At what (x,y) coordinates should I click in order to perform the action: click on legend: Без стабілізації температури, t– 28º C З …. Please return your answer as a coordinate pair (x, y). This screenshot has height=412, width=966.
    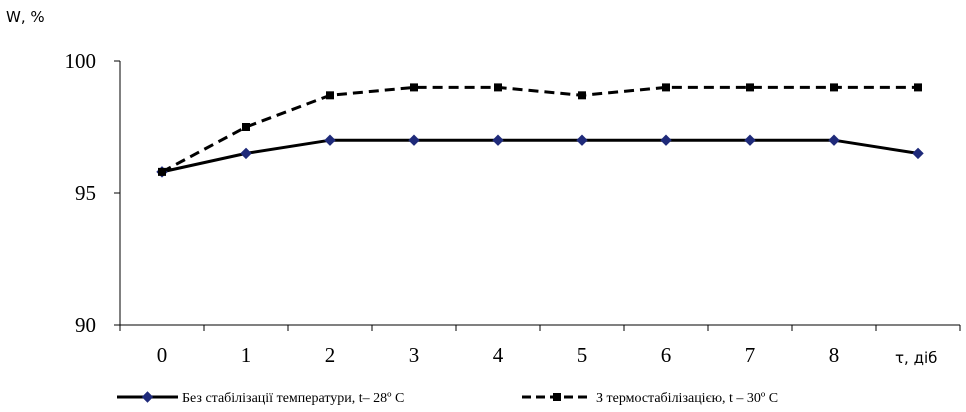
    Looking at the image, I should click on (447, 398).